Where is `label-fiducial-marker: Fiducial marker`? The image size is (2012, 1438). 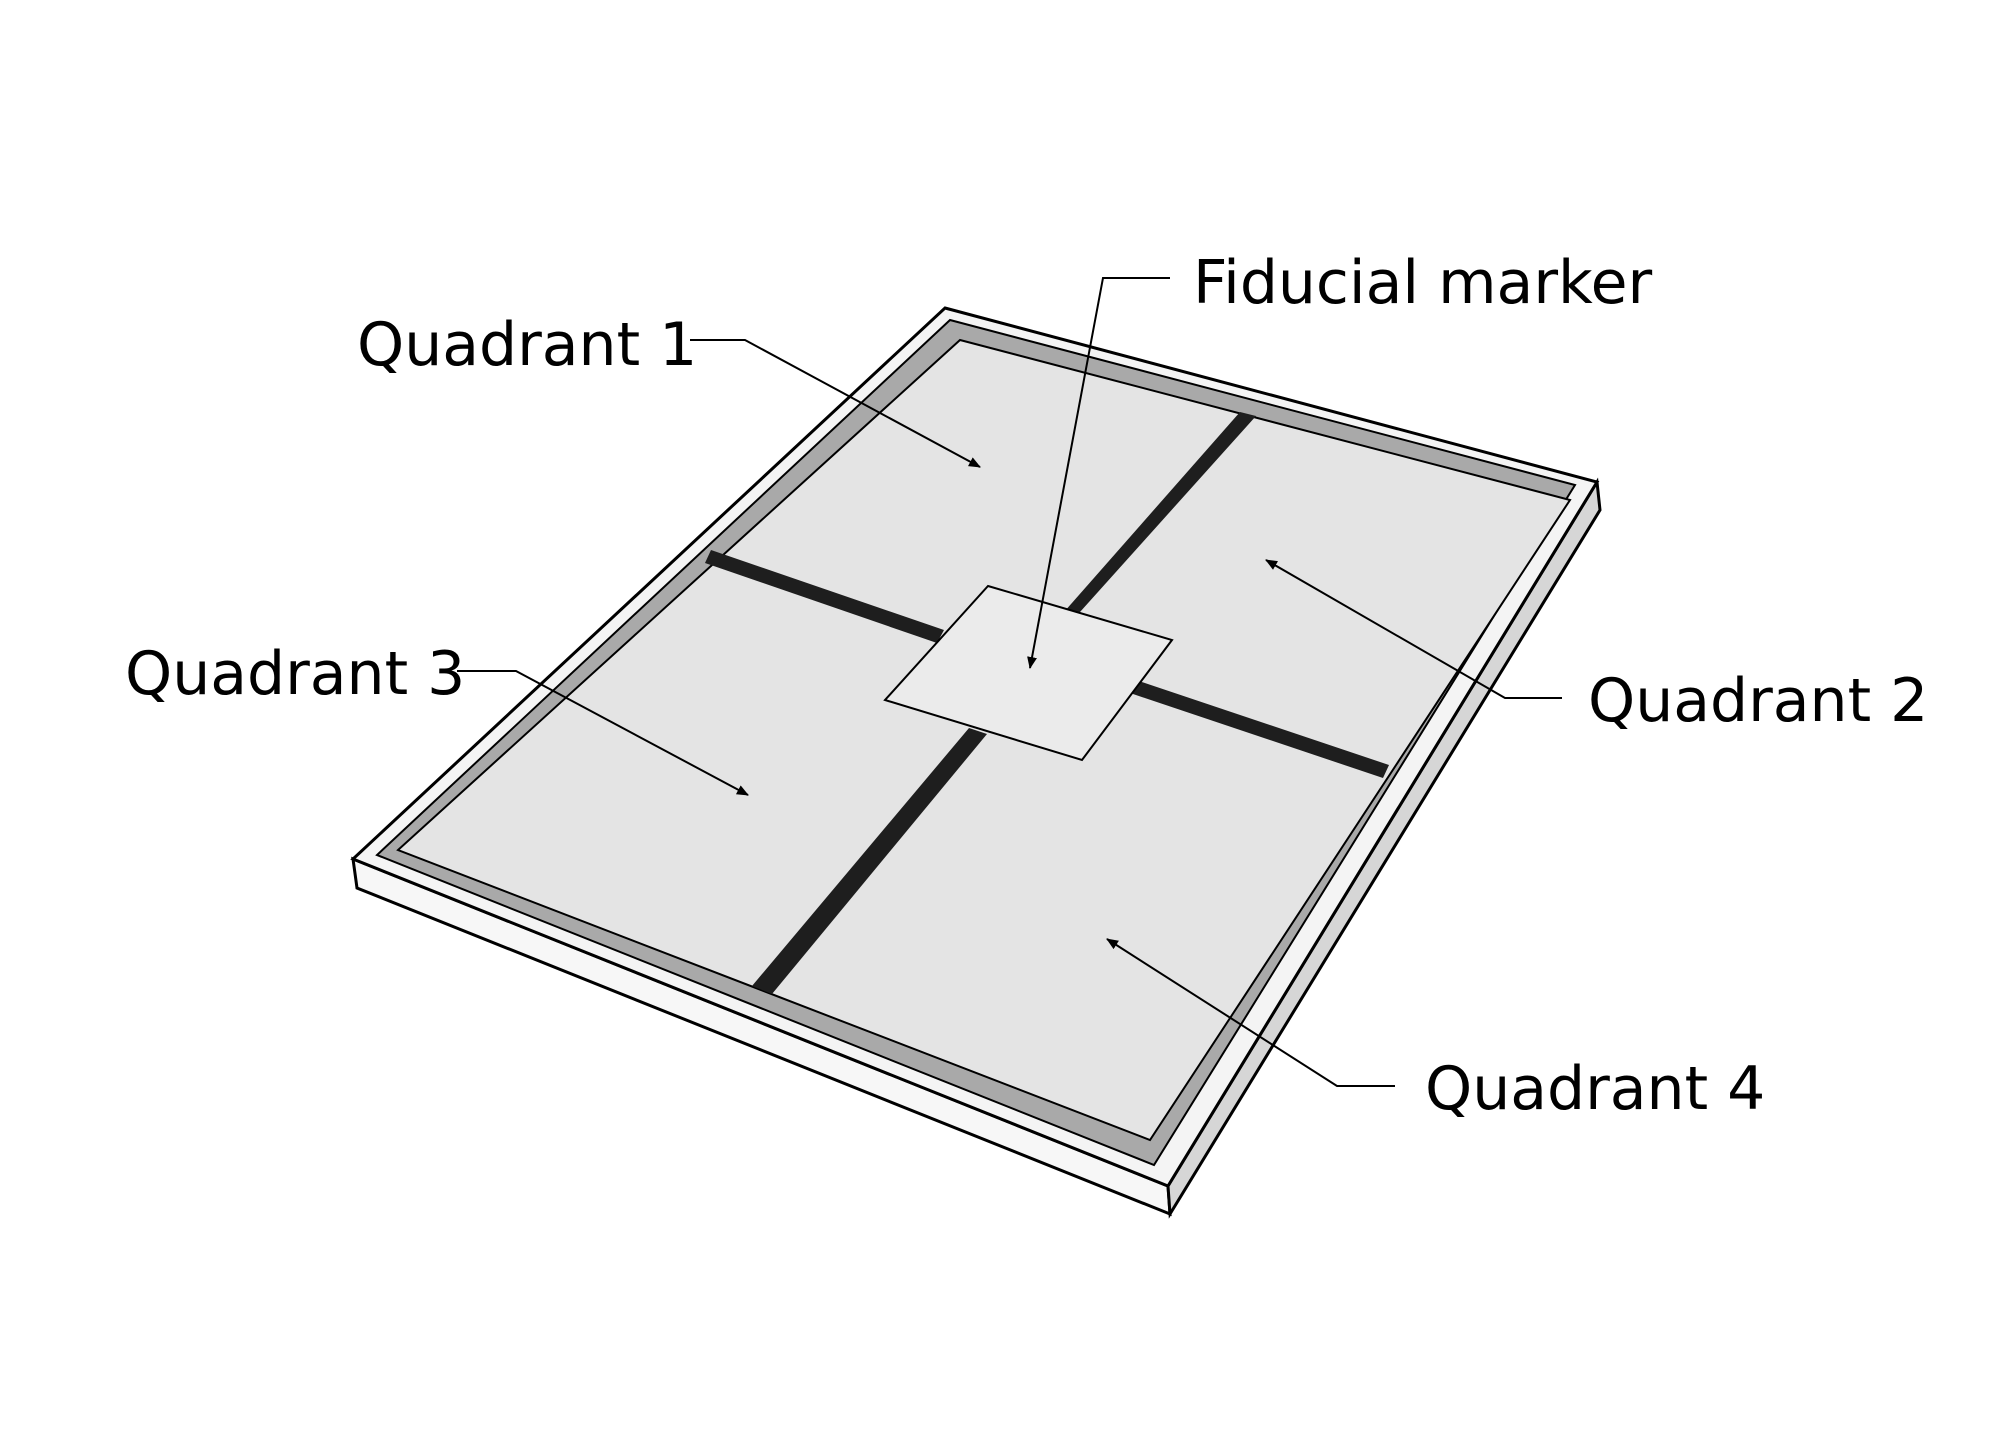
label-fiducial-marker: Fiducial marker is located at coordinates (1423, 283).